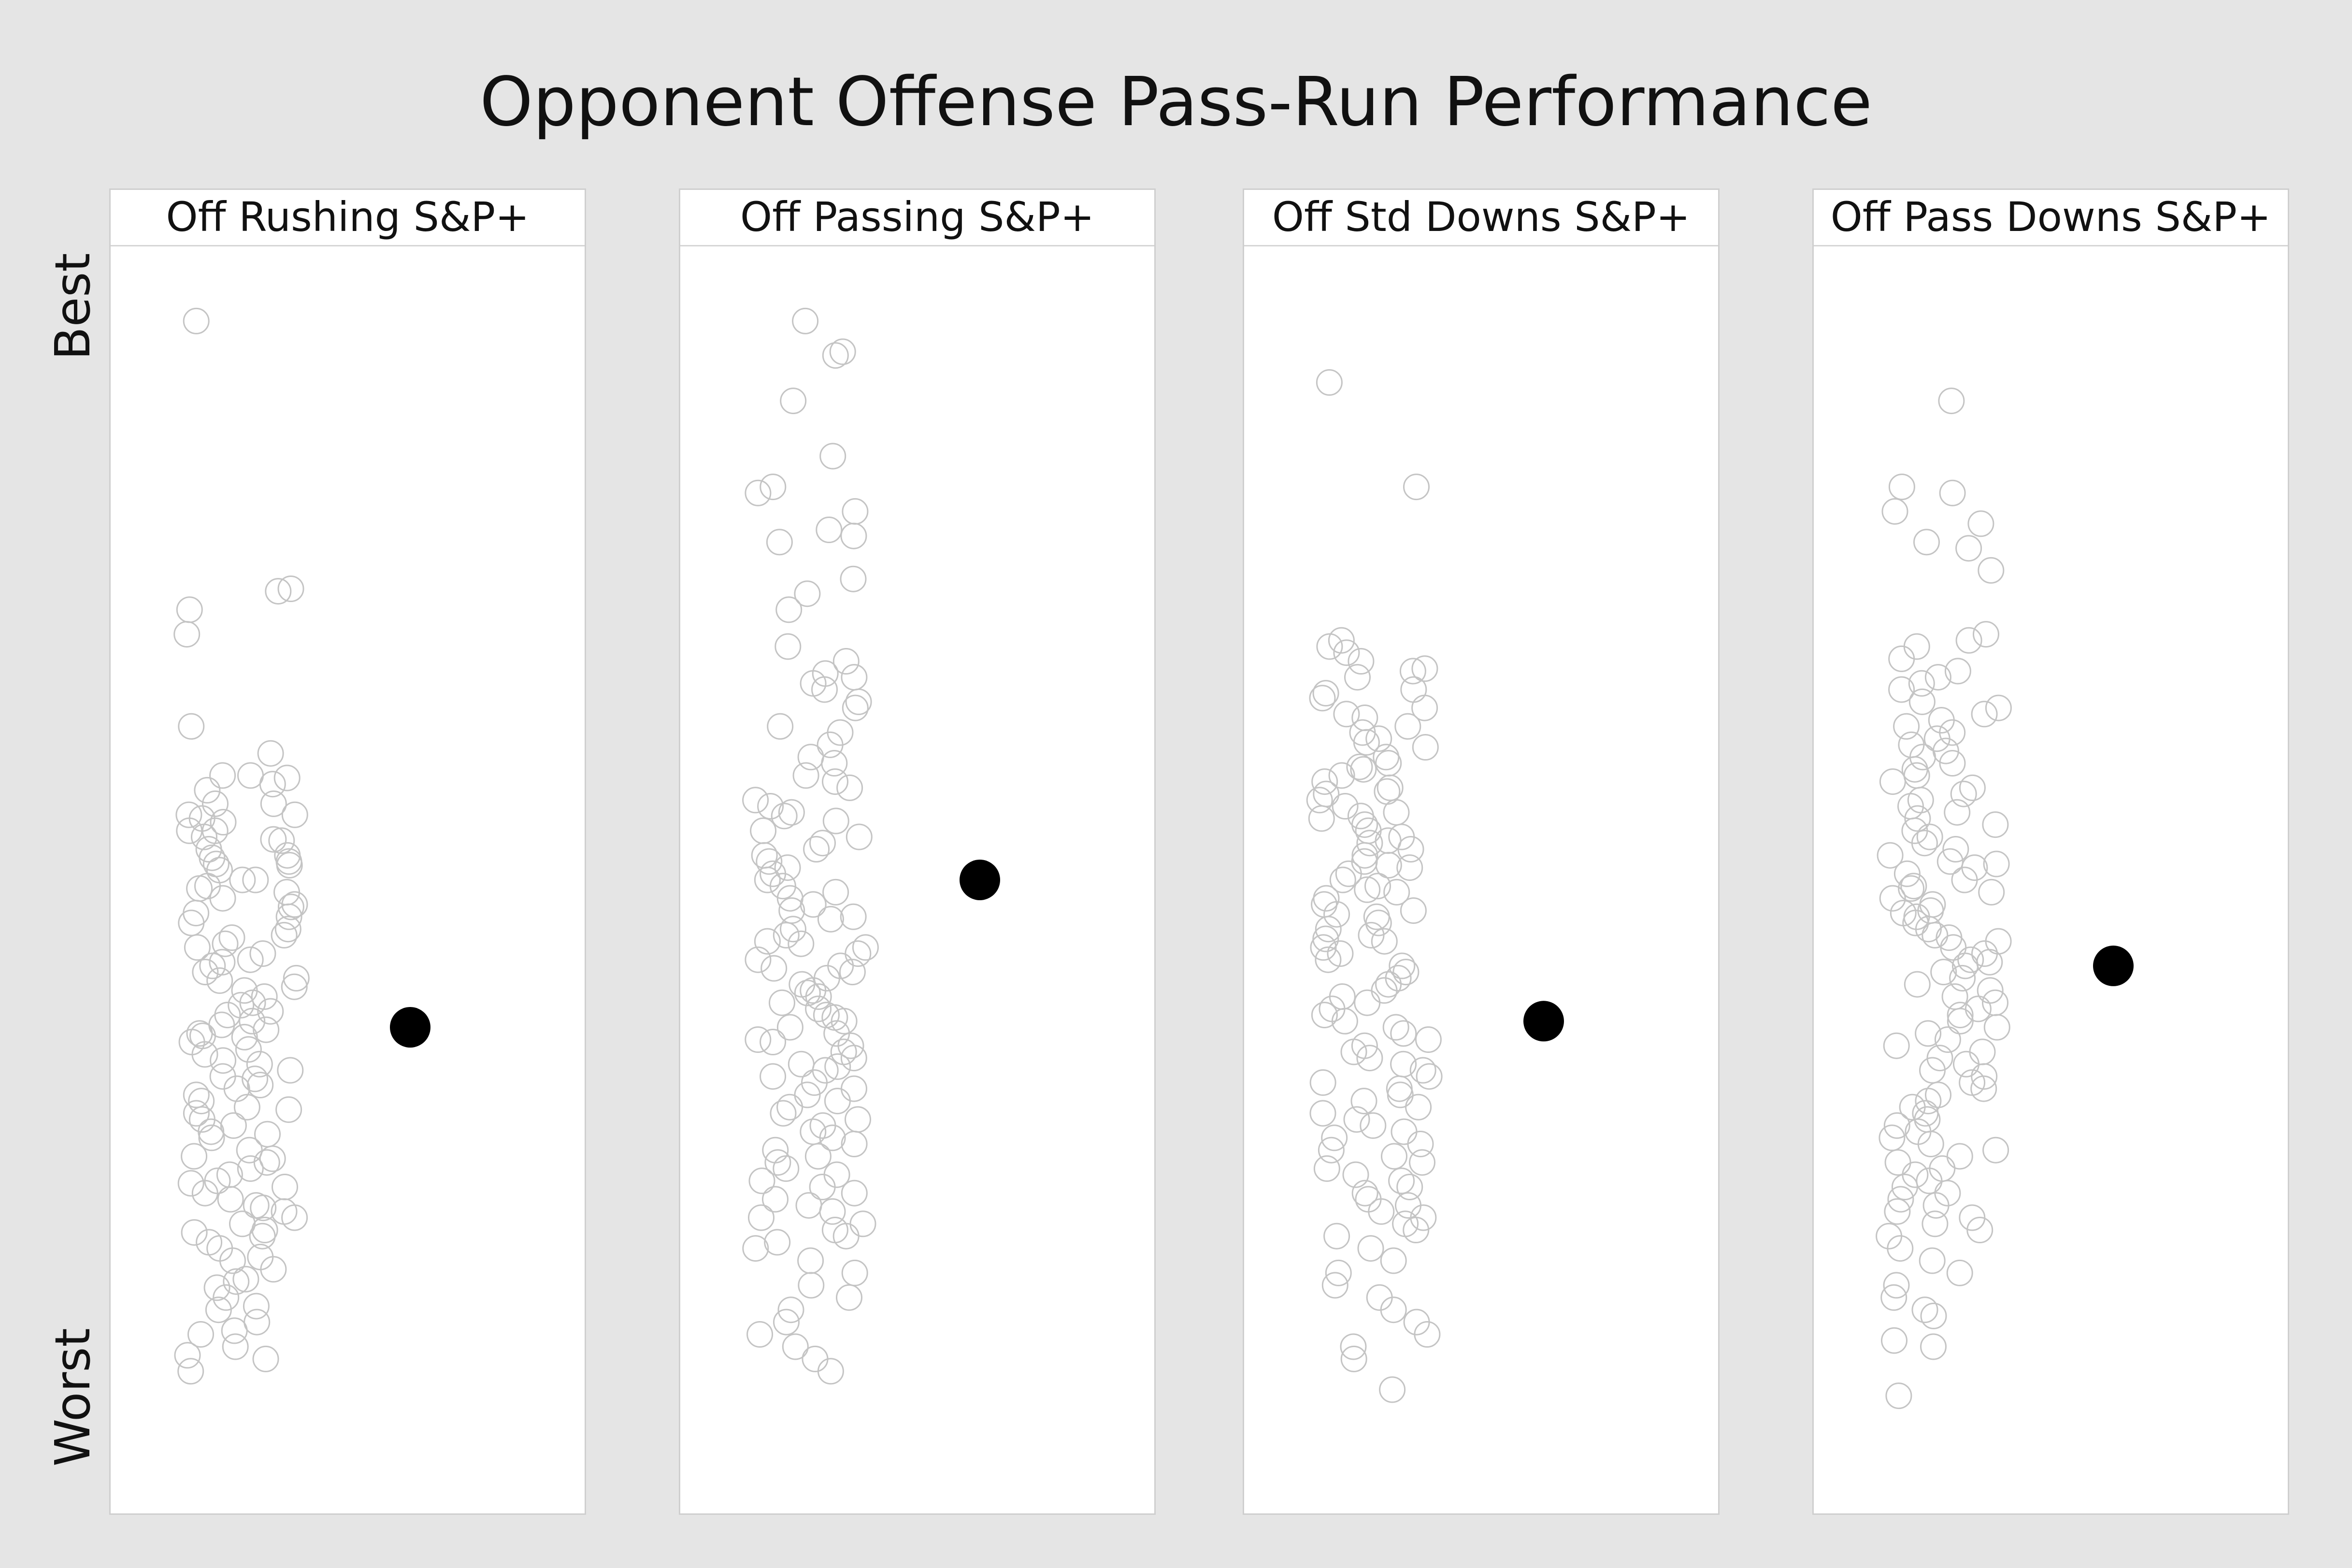  I want to click on panel-header: Off Pass Downs S&P+, so click(2051, 218).